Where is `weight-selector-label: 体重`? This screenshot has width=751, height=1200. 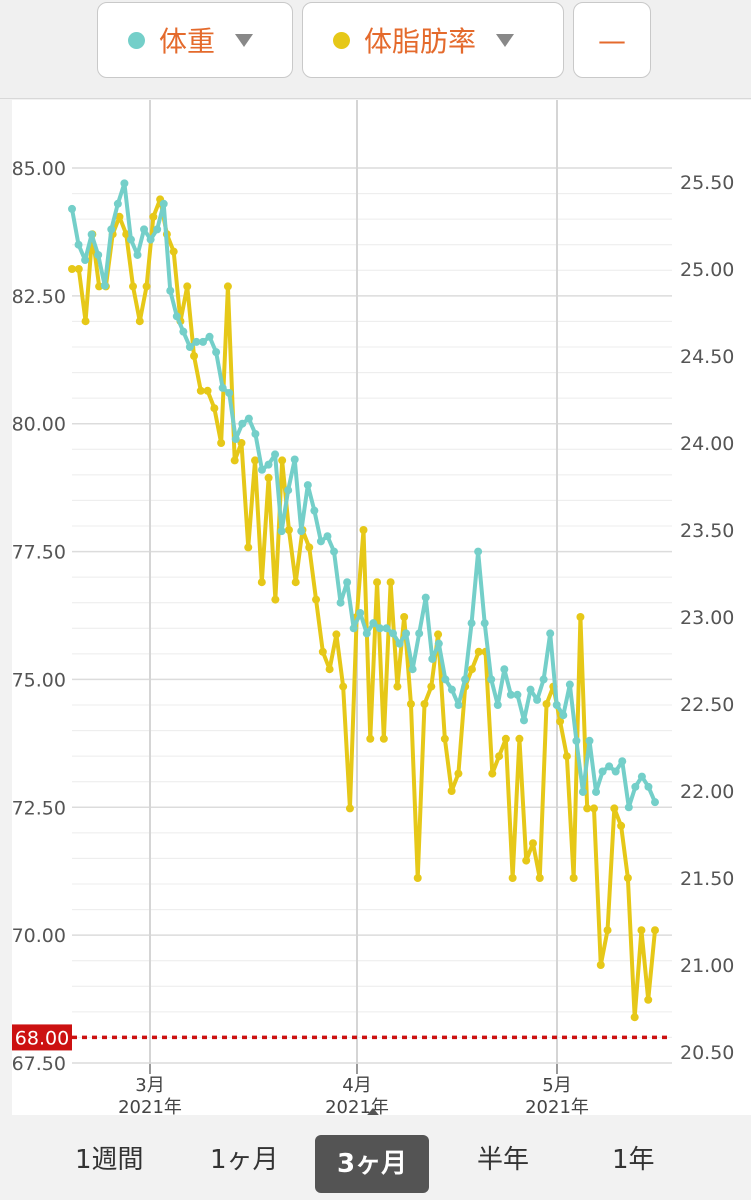
weight-selector-label: 体重 is located at coordinates (187, 41).